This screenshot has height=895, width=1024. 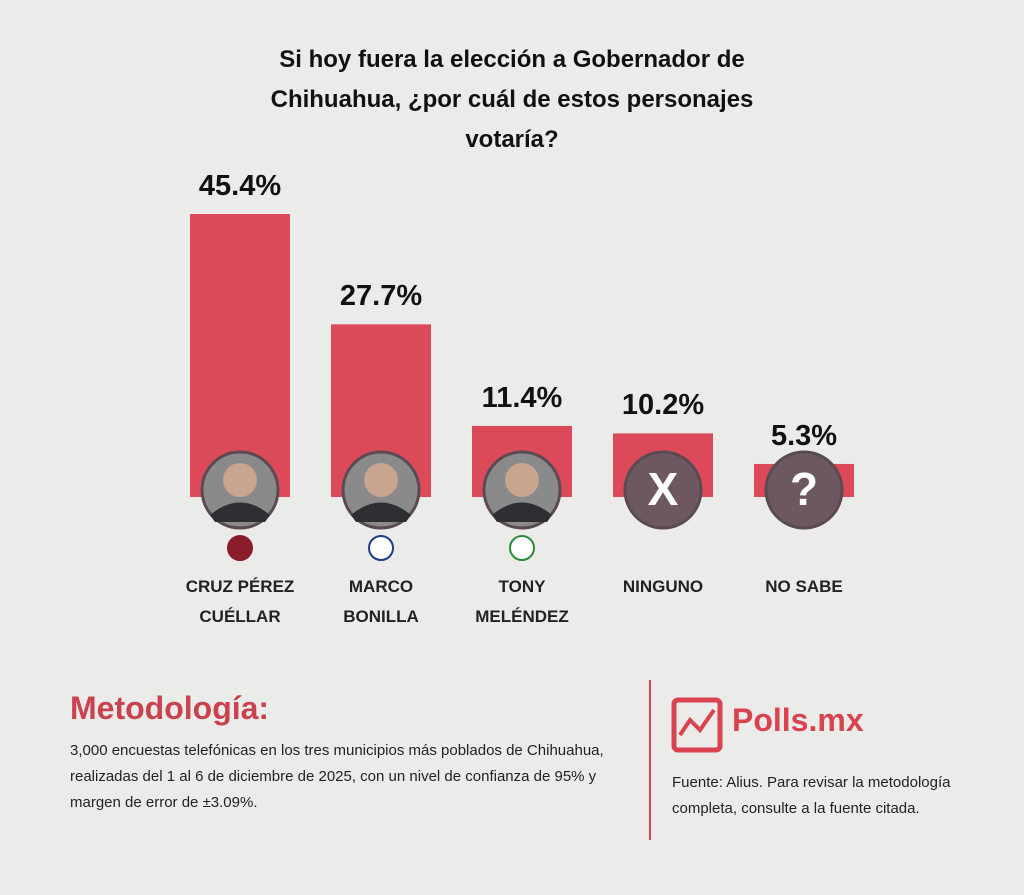 What do you see at coordinates (804, 435) in the screenshot?
I see `value-label: 5.3%` at bounding box center [804, 435].